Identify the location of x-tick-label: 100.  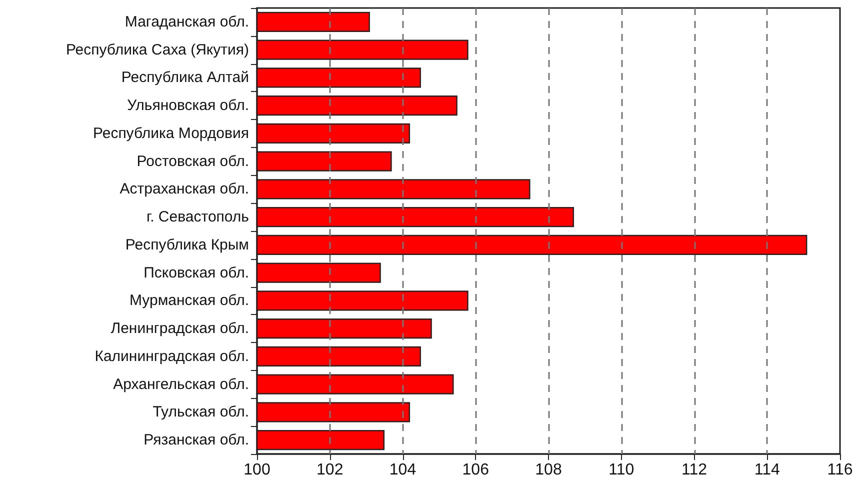
(257, 470).